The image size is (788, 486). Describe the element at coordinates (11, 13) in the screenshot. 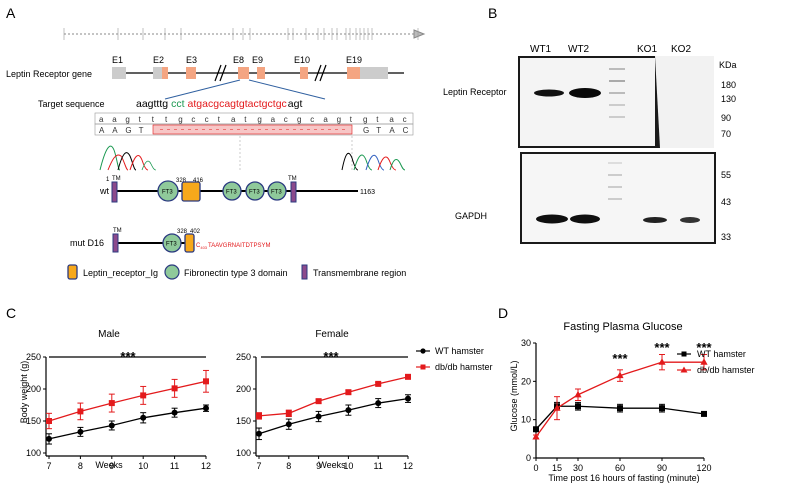

I see `panel-letter-a: A` at that location.